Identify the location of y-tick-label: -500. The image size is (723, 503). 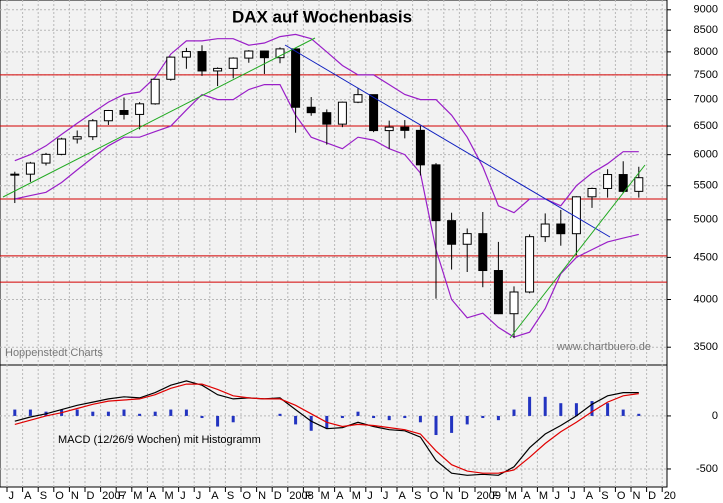
(707, 469).